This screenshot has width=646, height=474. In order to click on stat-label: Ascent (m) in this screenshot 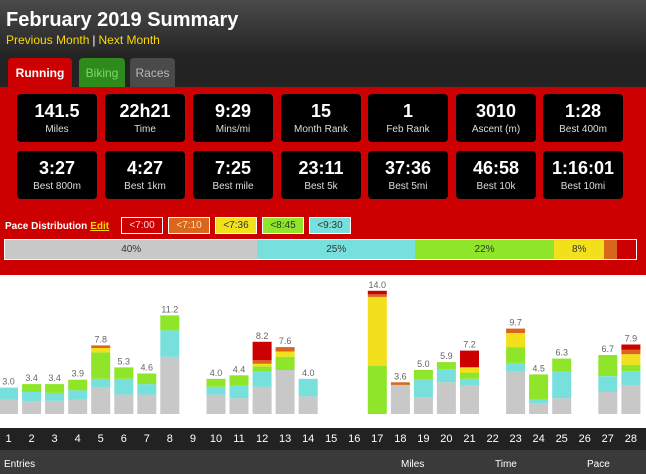, I will do `click(496, 129)`.